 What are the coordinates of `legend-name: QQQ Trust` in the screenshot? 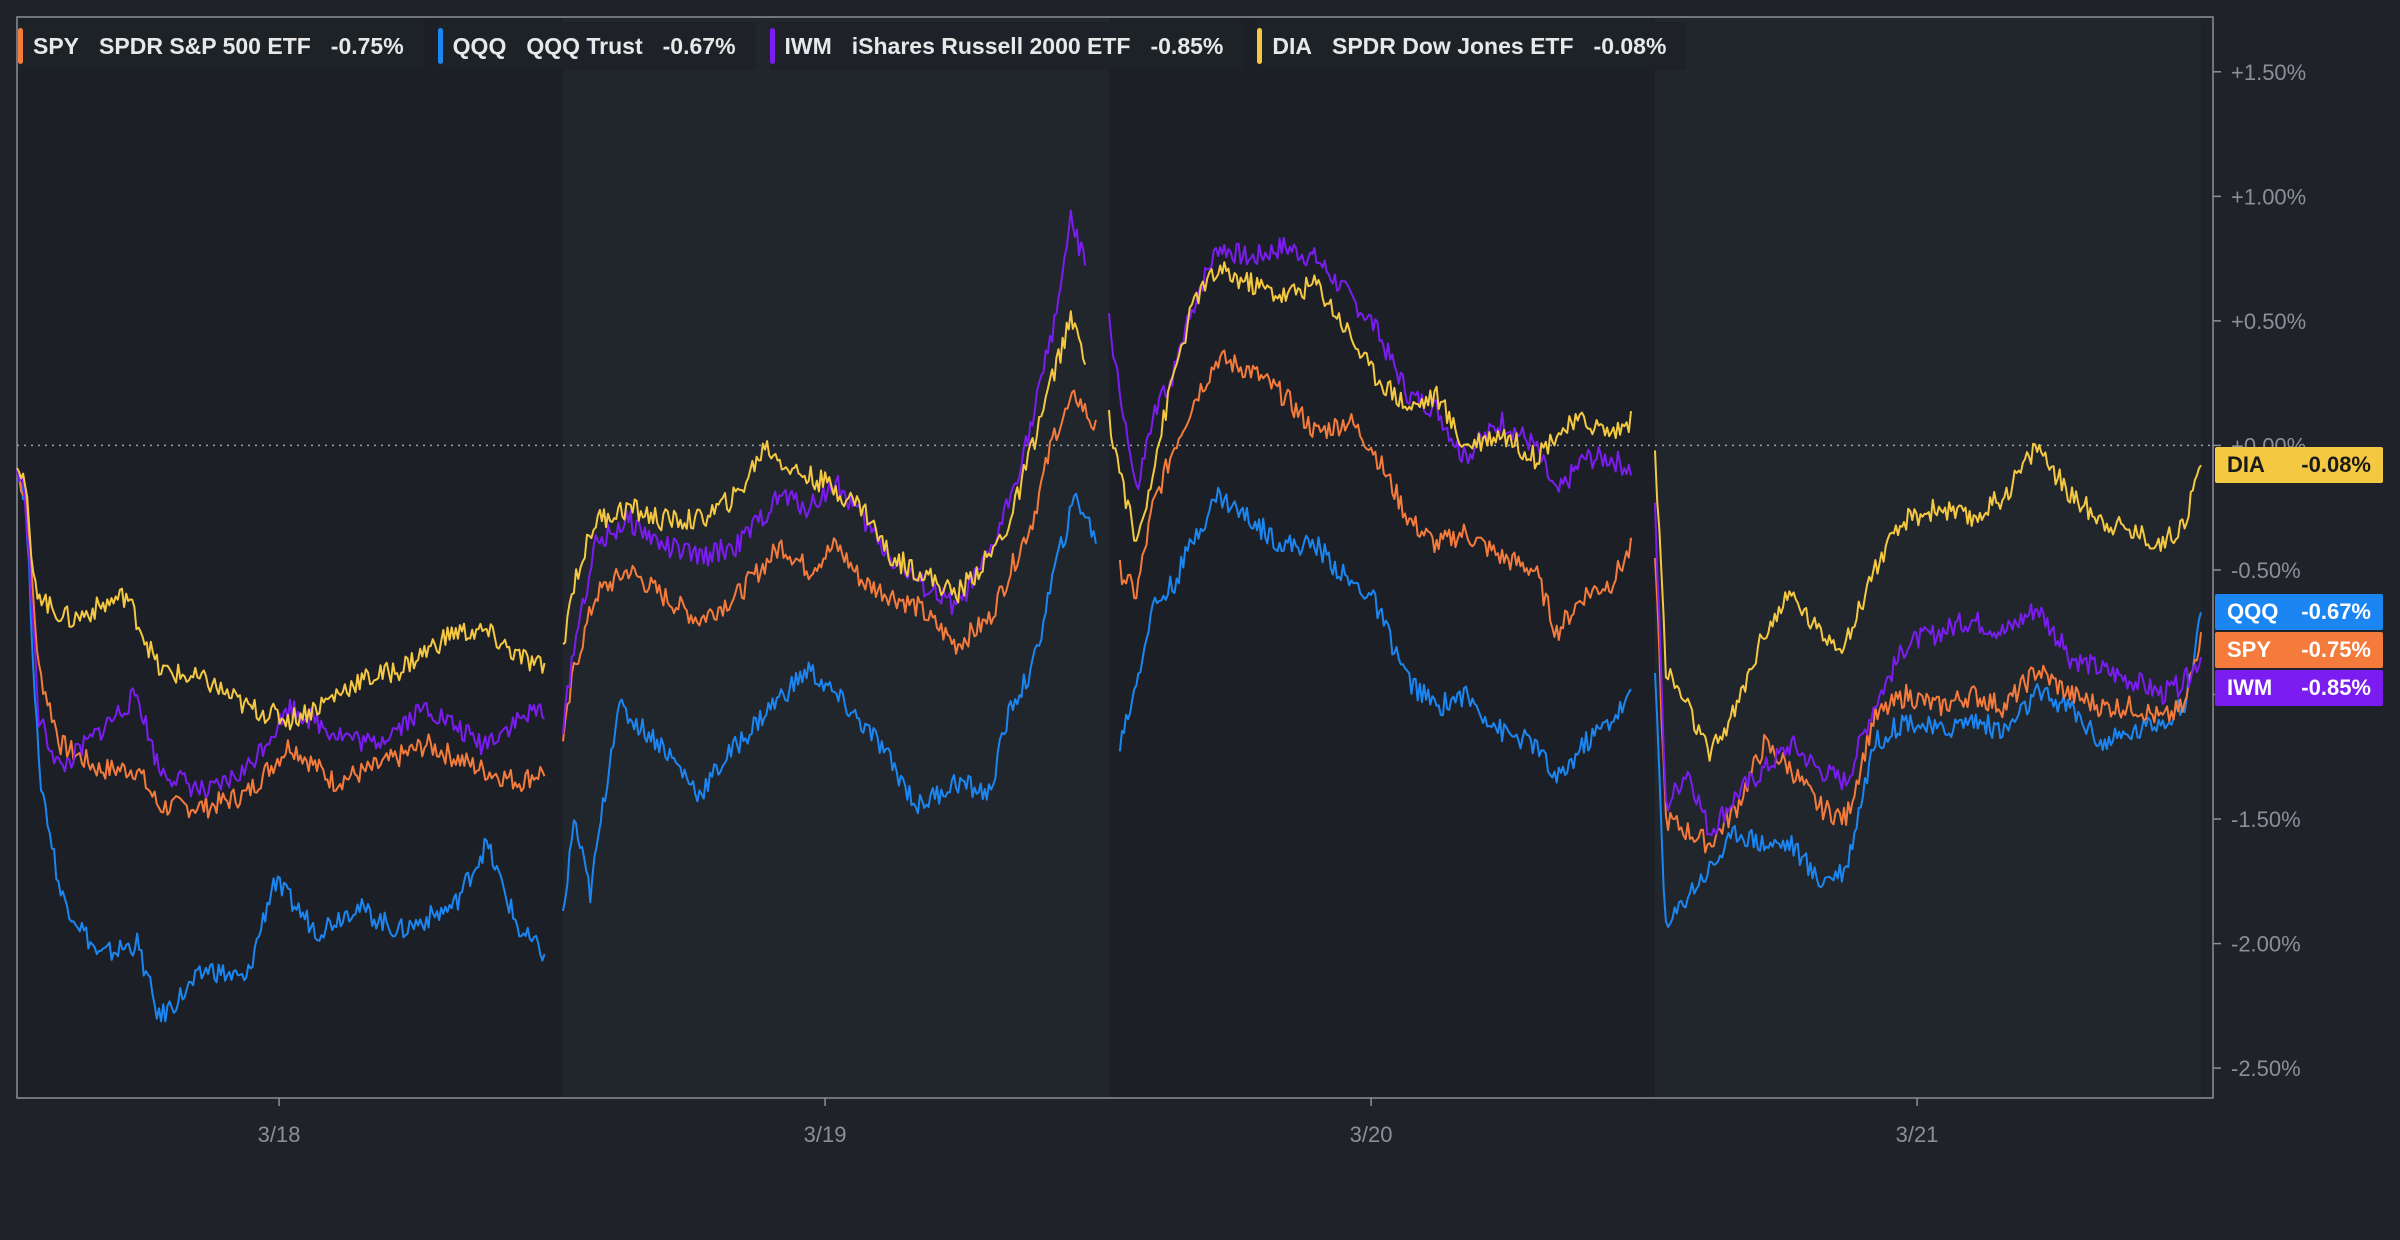 It's located at (584, 45).